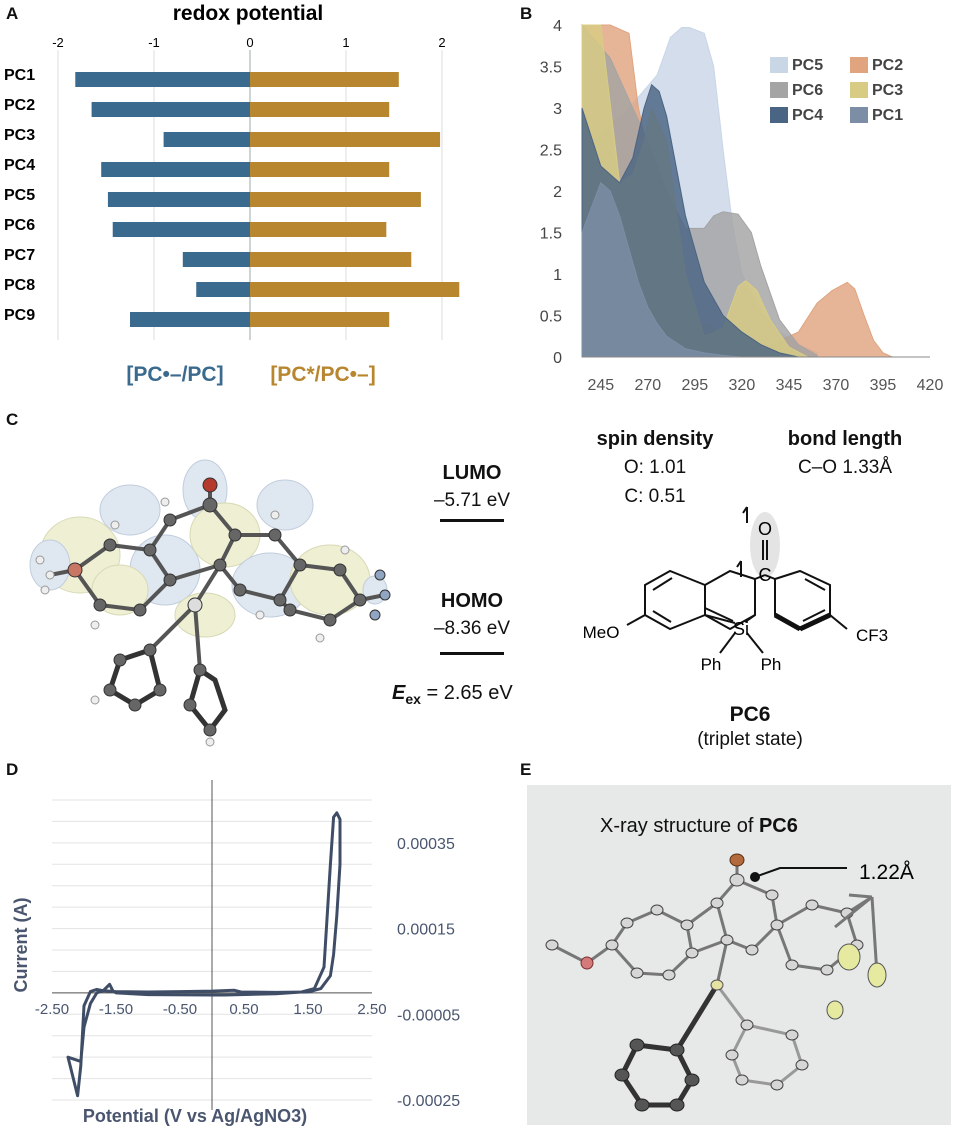 The height and width of the screenshot is (1130, 957). What do you see at coordinates (887, 90) in the screenshot?
I see `legend-label: PC3` at bounding box center [887, 90].